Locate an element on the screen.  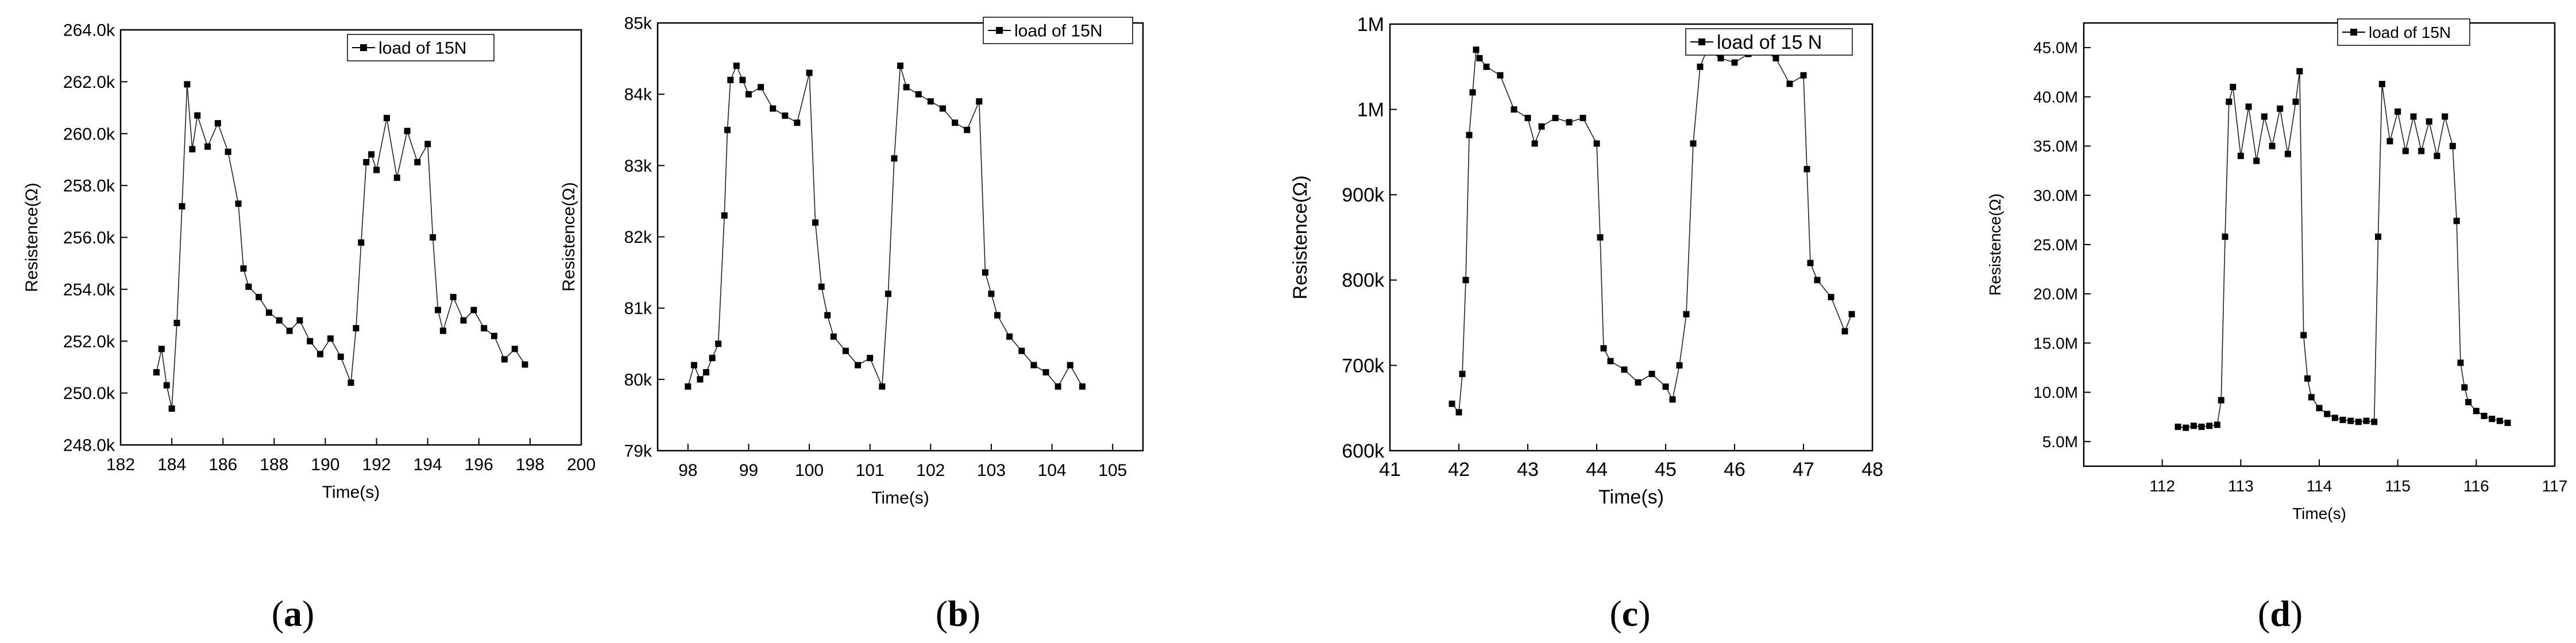
x-tick-label: 116 is located at coordinates (2476, 486).